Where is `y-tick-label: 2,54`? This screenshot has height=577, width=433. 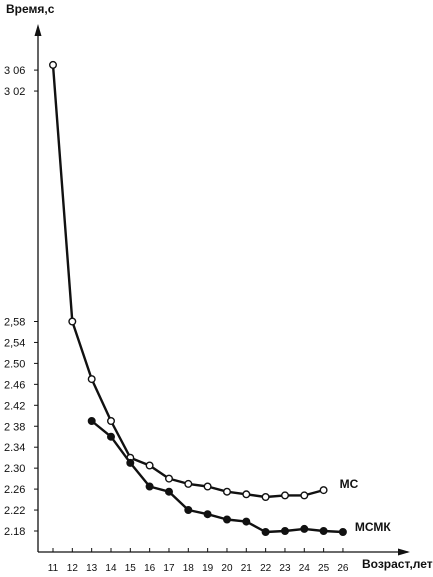
y-tick-label: 2,54 is located at coordinates (14, 343).